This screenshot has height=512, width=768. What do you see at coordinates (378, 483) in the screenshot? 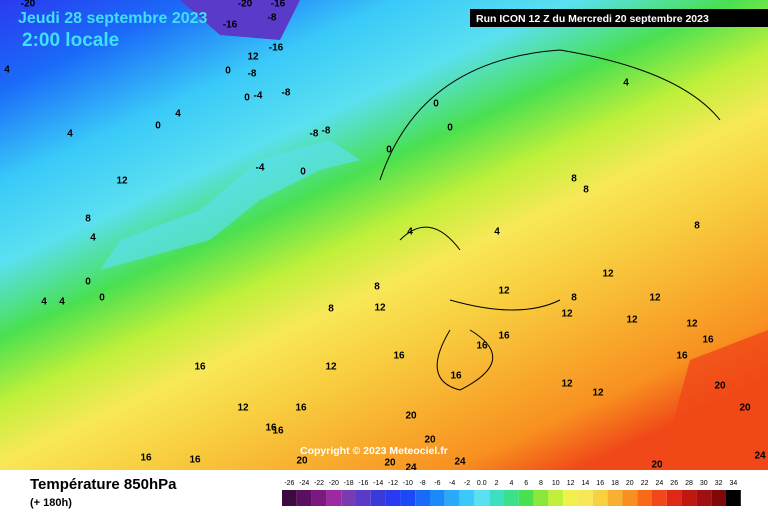
I see `scale-label: -14` at bounding box center [378, 483].